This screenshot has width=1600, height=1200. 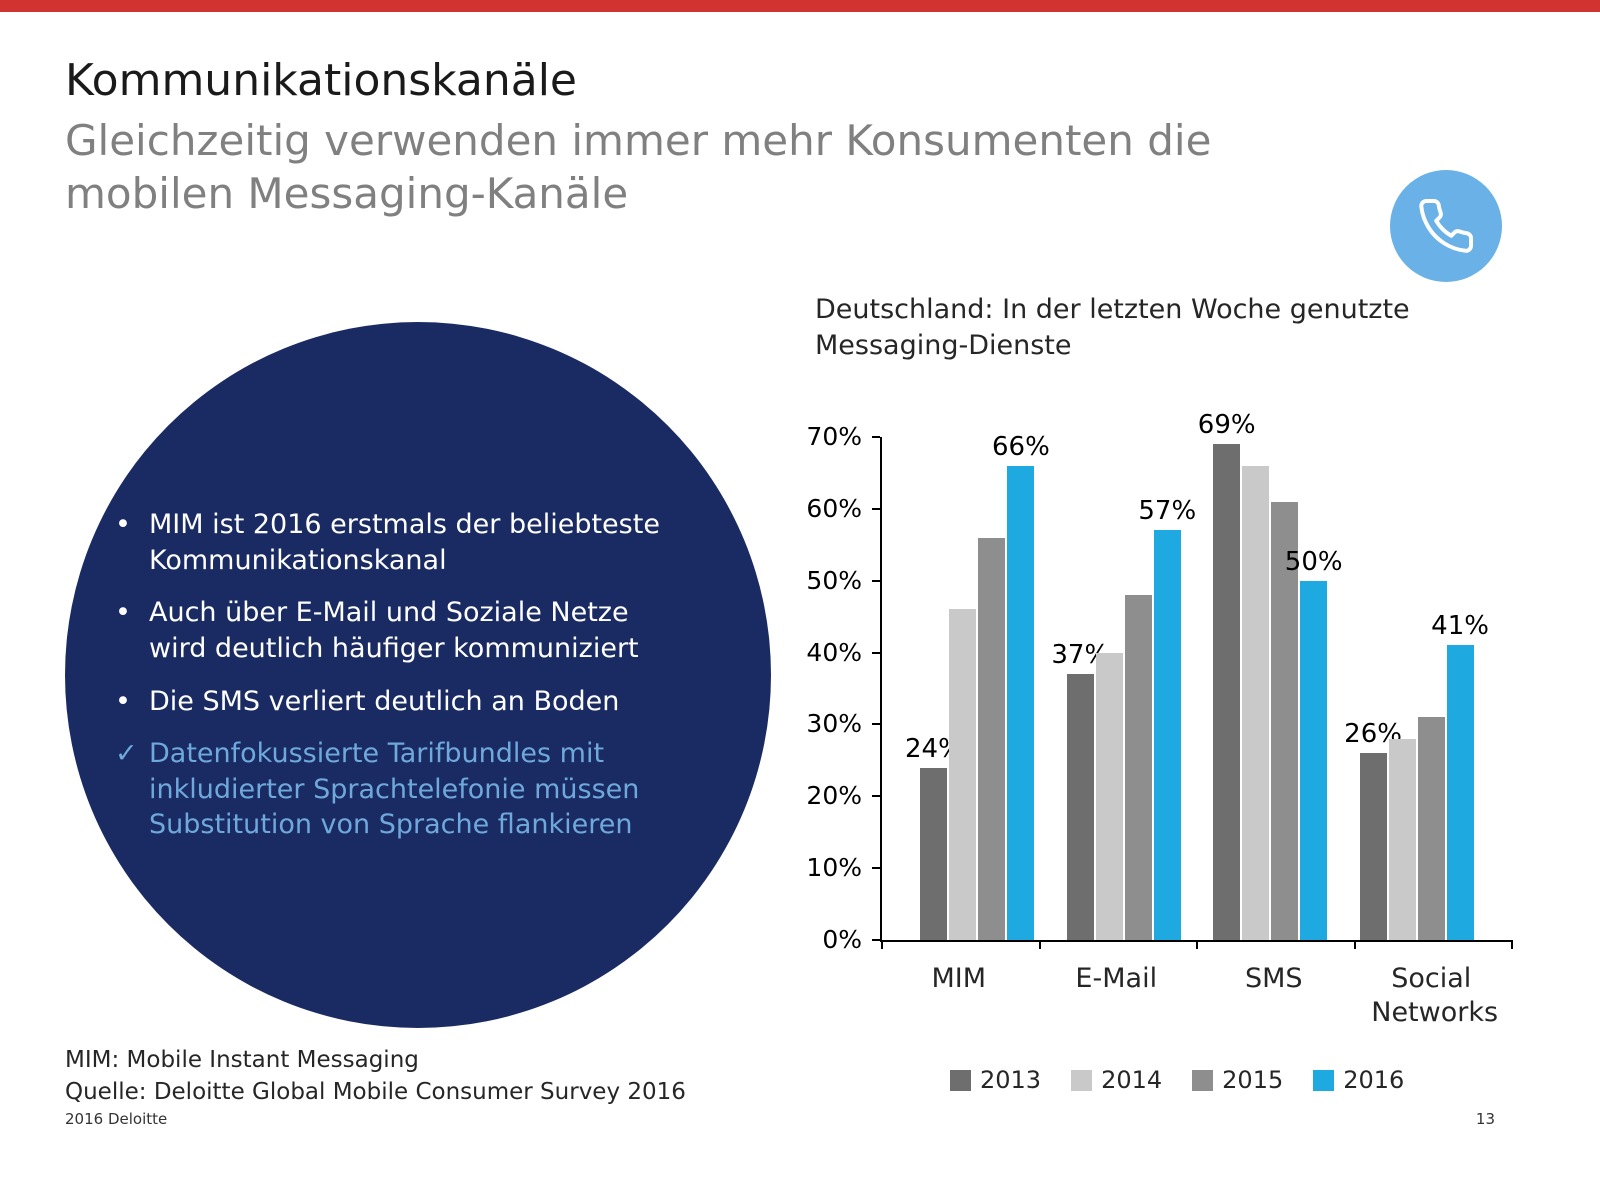 I want to click on bar-2015-mim, so click(x=992, y=738).